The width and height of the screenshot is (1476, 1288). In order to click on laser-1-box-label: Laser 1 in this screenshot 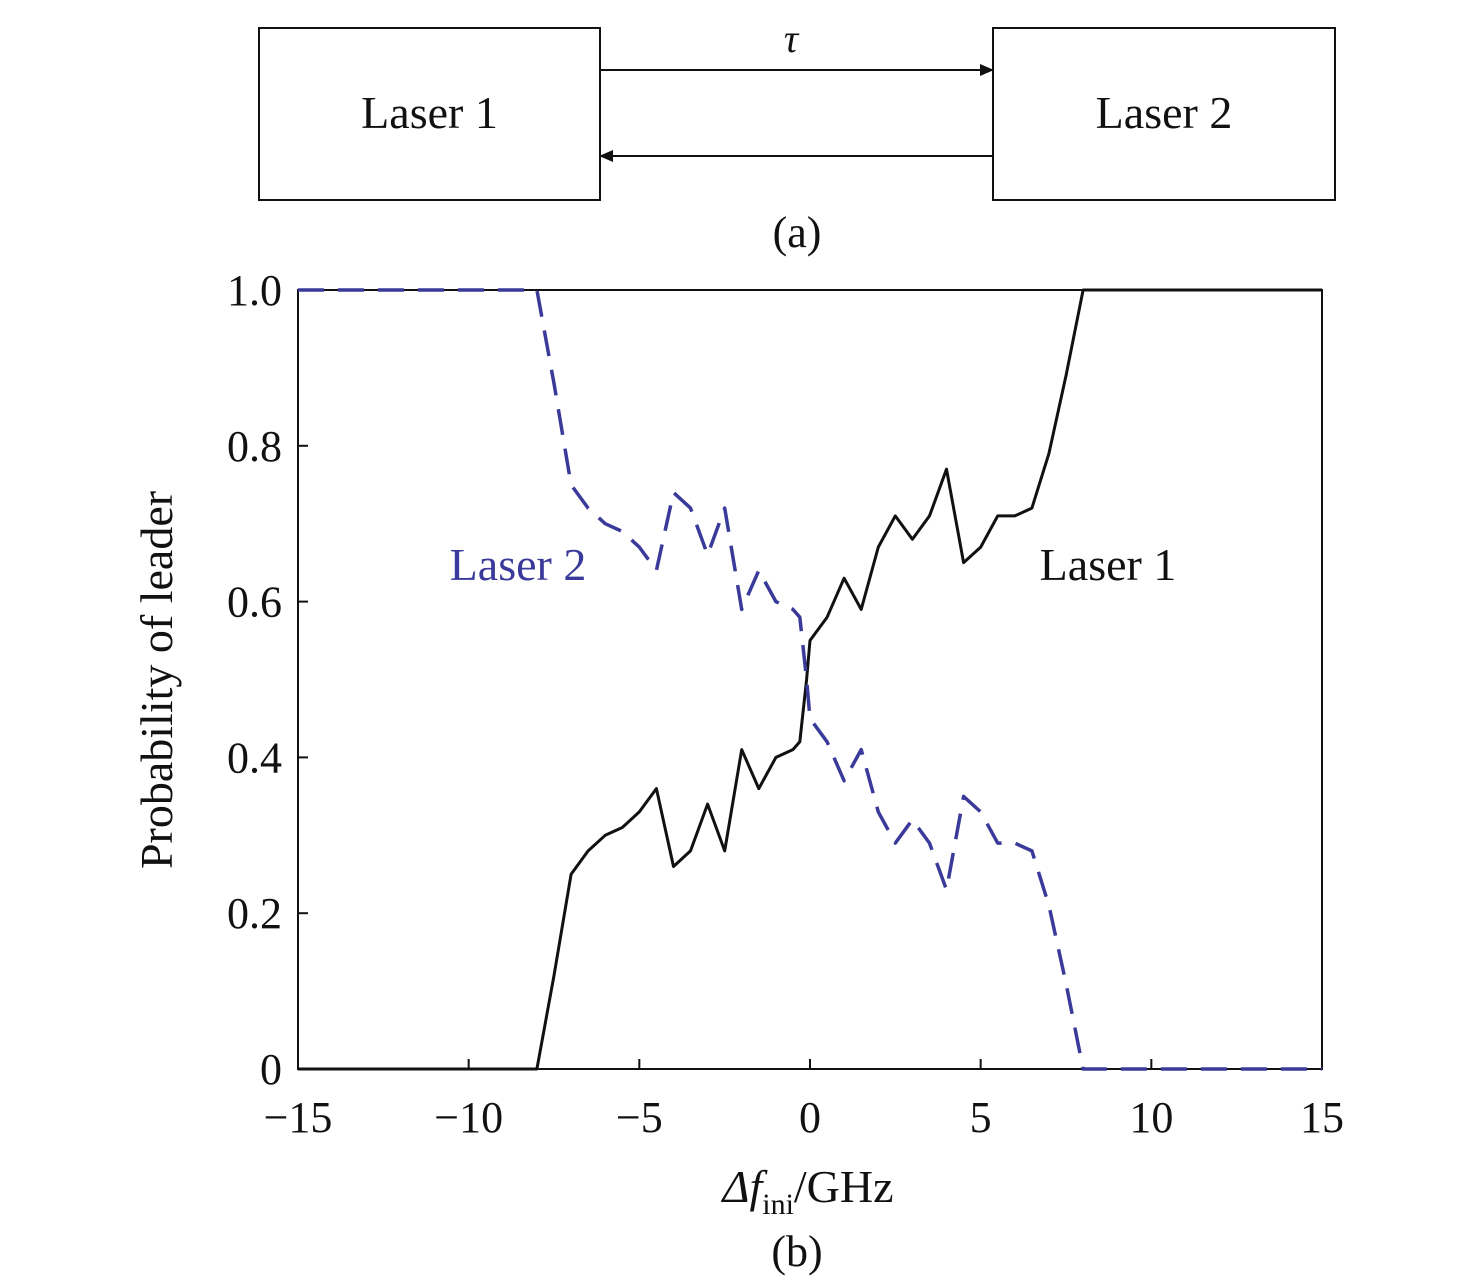, I will do `click(429, 112)`.